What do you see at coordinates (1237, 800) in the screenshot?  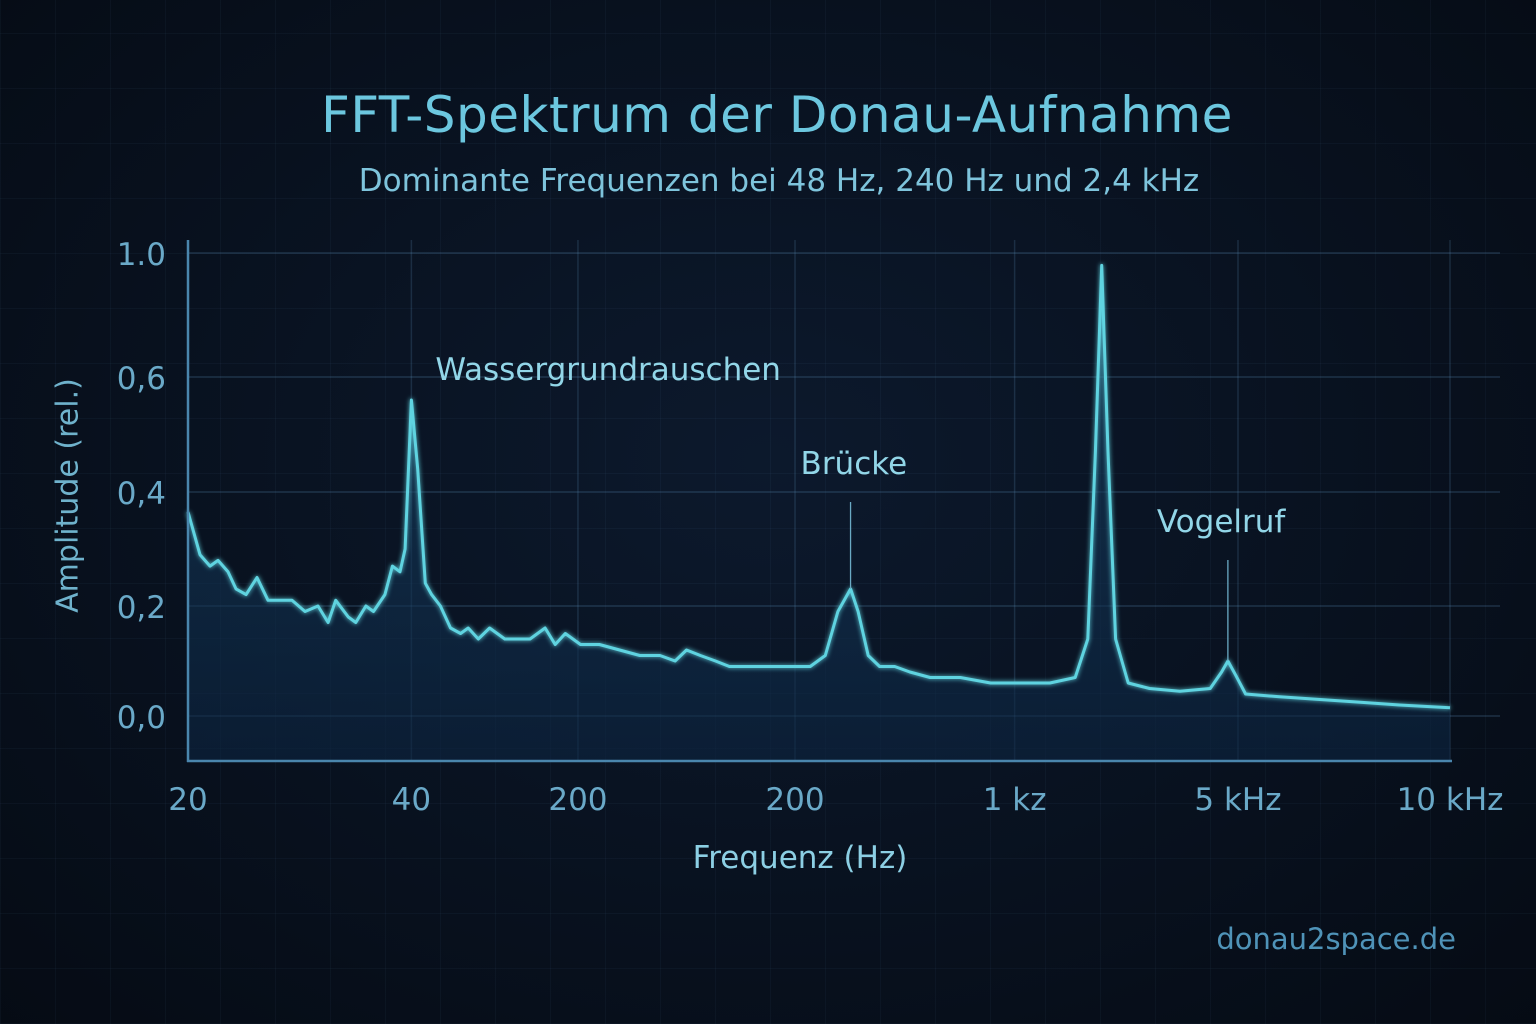 I see `x-tick-label: 5 kHz` at bounding box center [1237, 800].